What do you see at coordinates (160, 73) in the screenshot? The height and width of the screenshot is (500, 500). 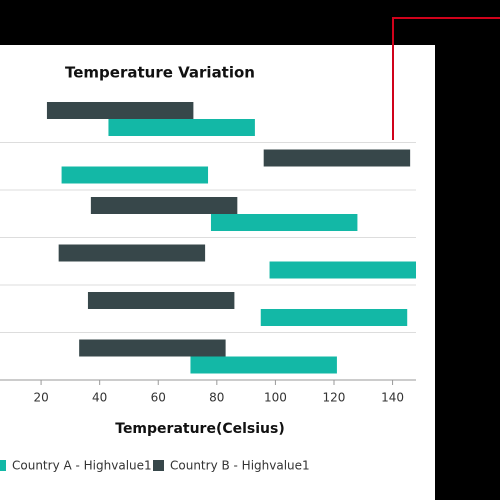 I see `chart-title: Temperature Variation` at bounding box center [160, 73].